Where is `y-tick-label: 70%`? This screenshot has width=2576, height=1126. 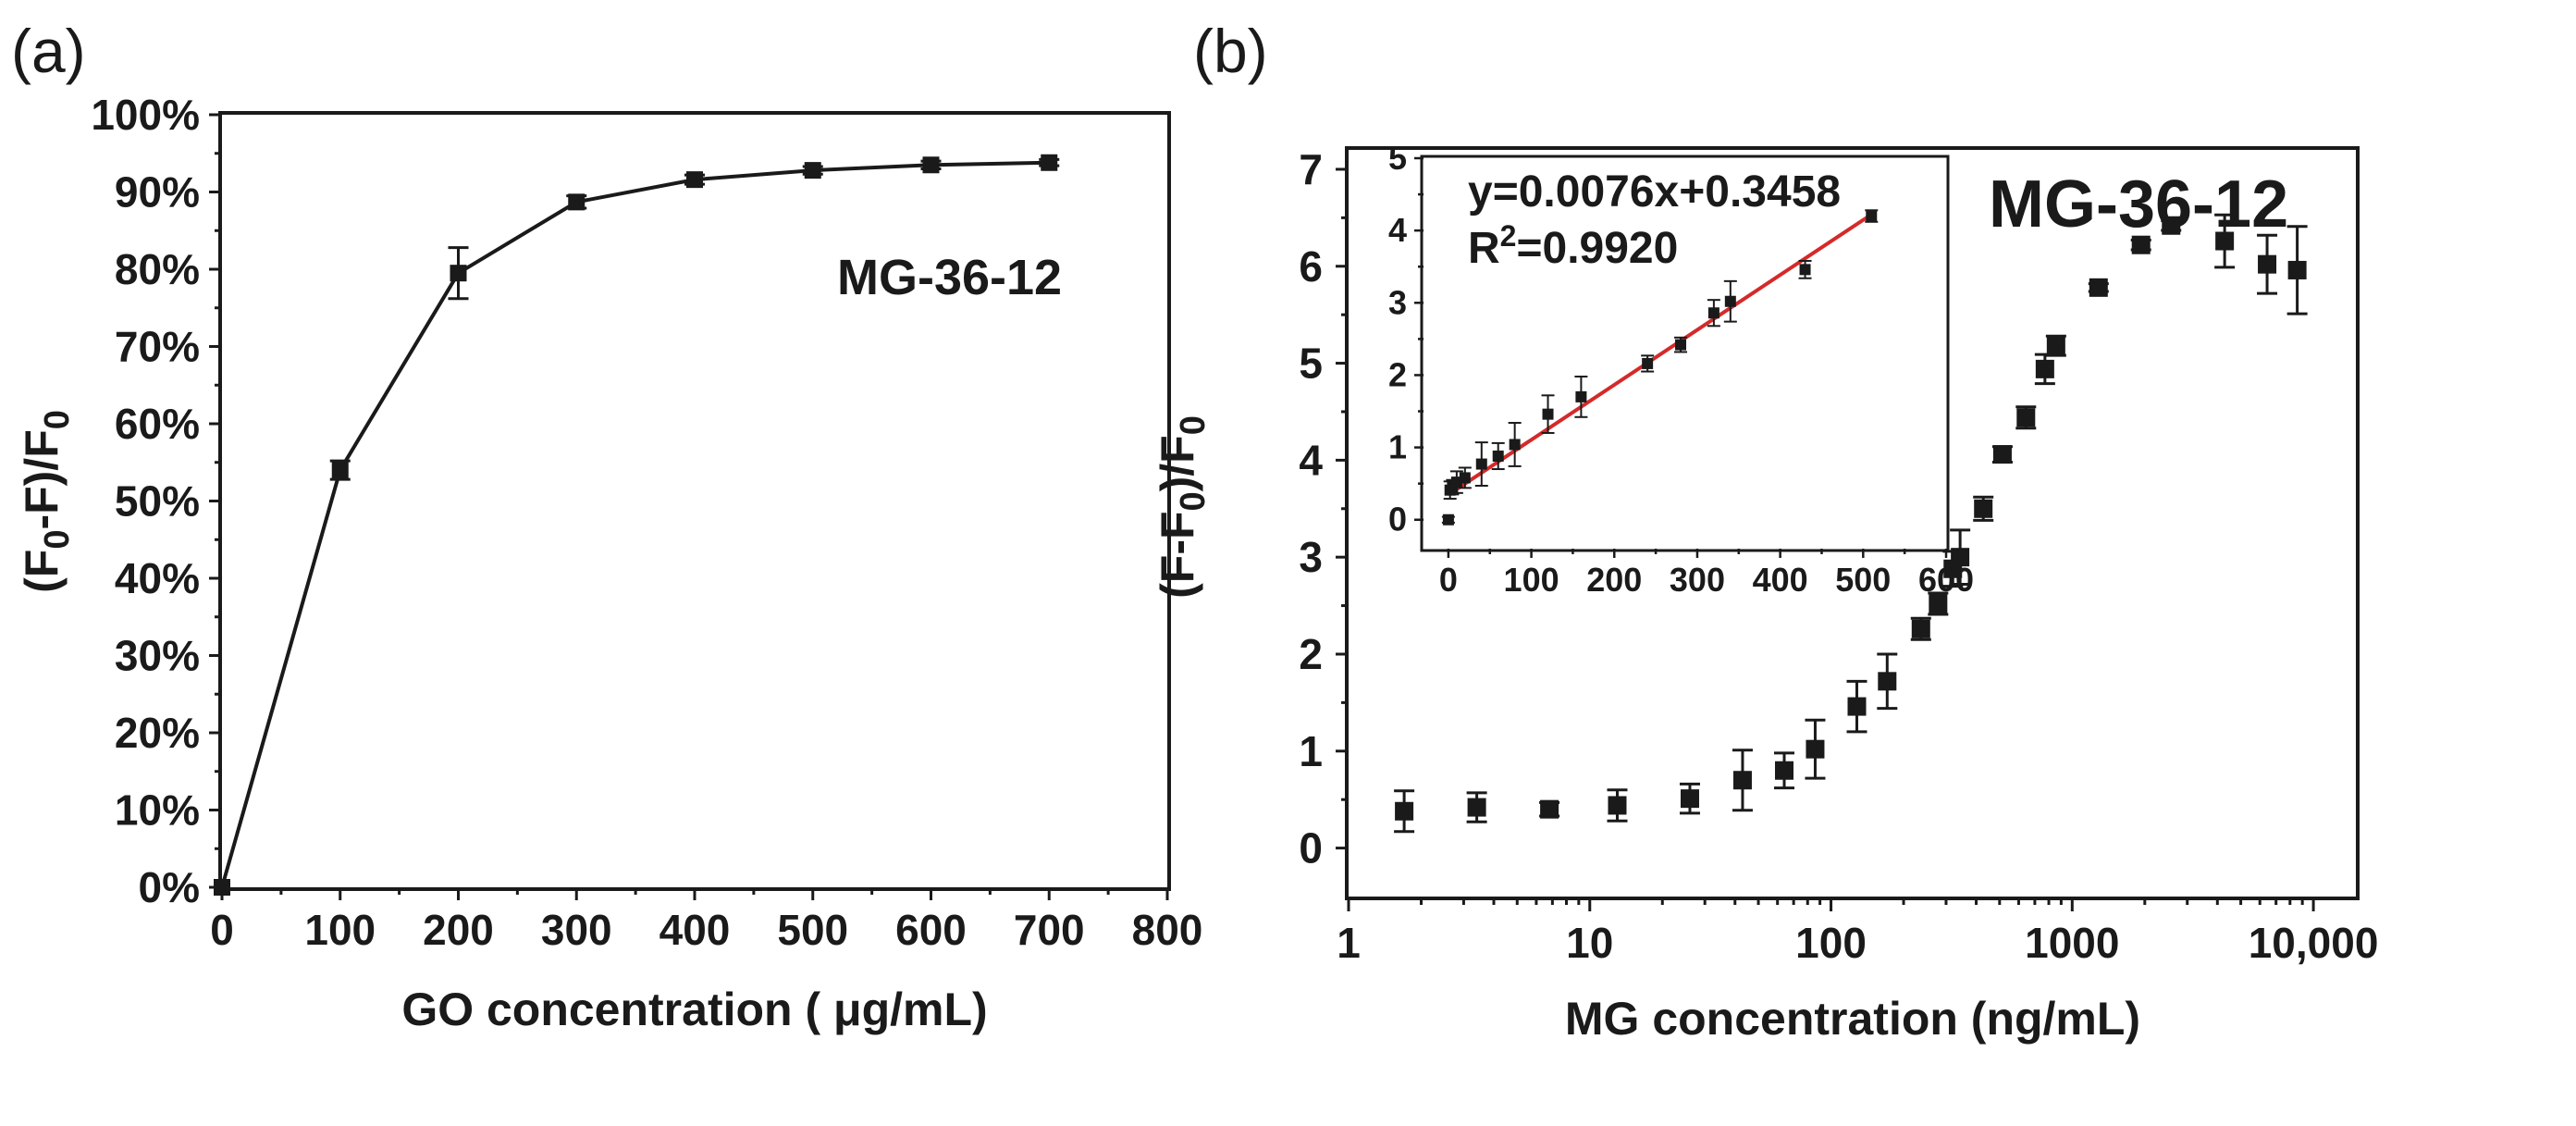 y-tick-label: 70% is located at coordinates (157, 347).